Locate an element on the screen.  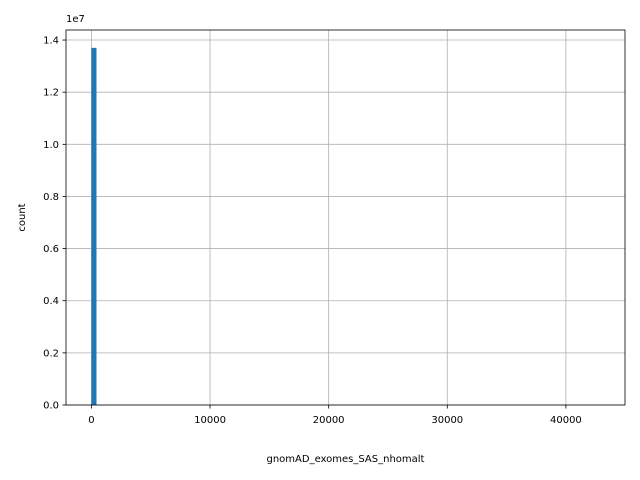
x-tick-label: 20000 is located at coordinates (329, 420).